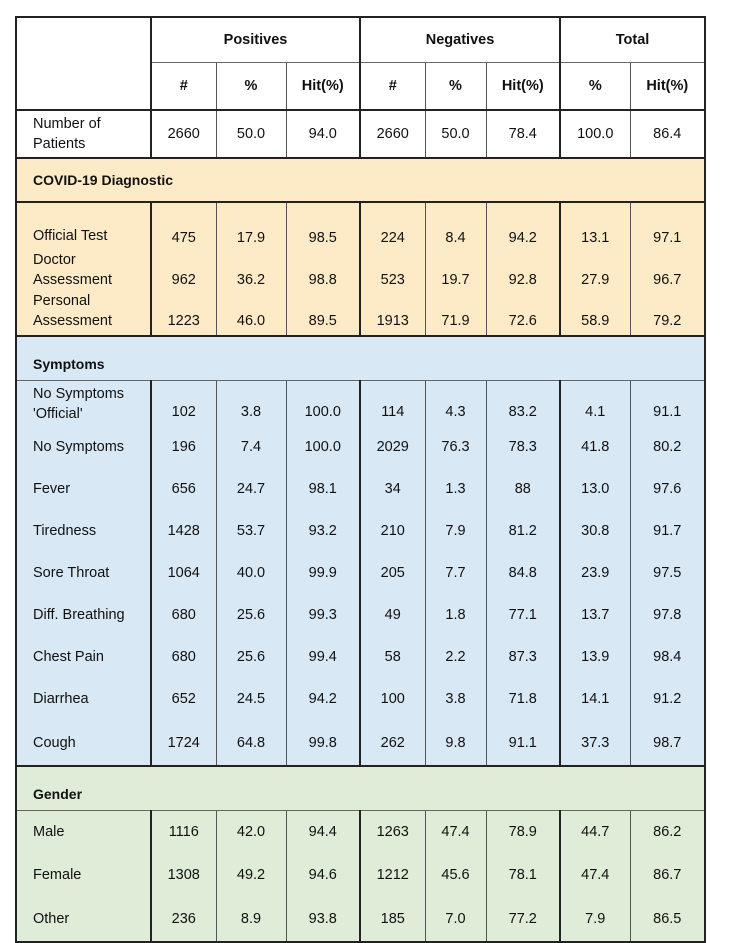 Image resolution: width=732 pixels, height=943 pixels. What do you see at coordinates (392, 268) in the screenshot?
I see `cell: 523` at bounding box center [392, 268].